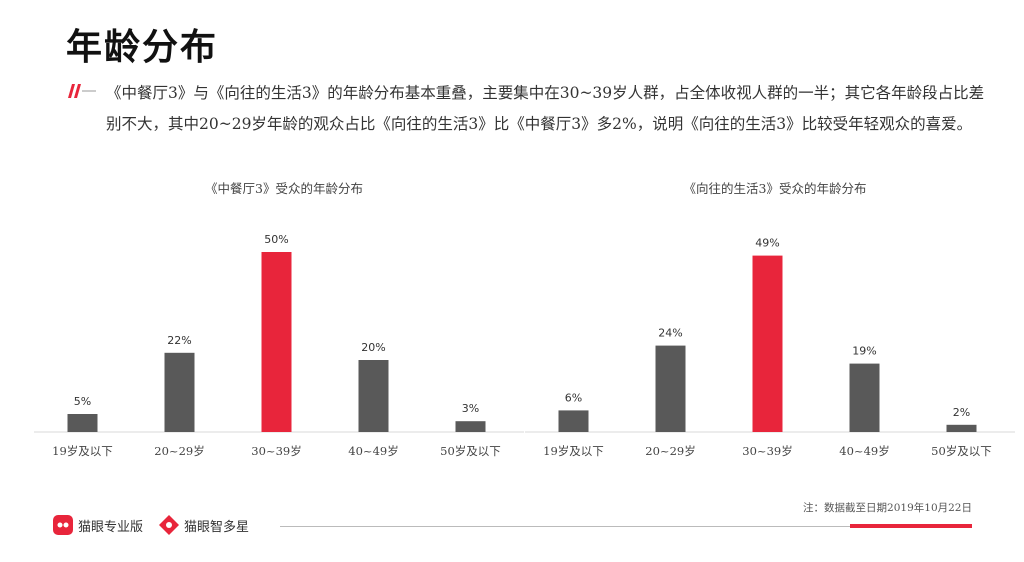 The image size is (1024, 562). I want to click on maoyan-pro-logo: 猫眼专业版, so click(97, 525).